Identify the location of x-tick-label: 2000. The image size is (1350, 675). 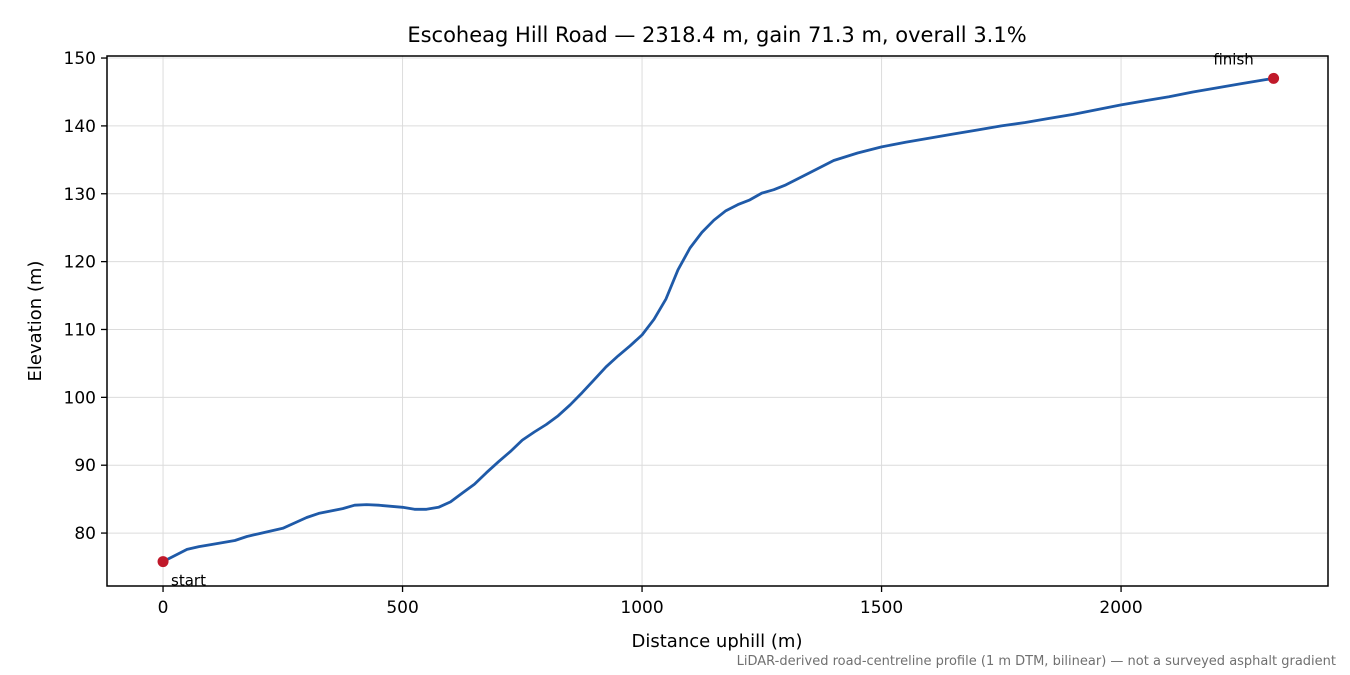
(1120, 608).